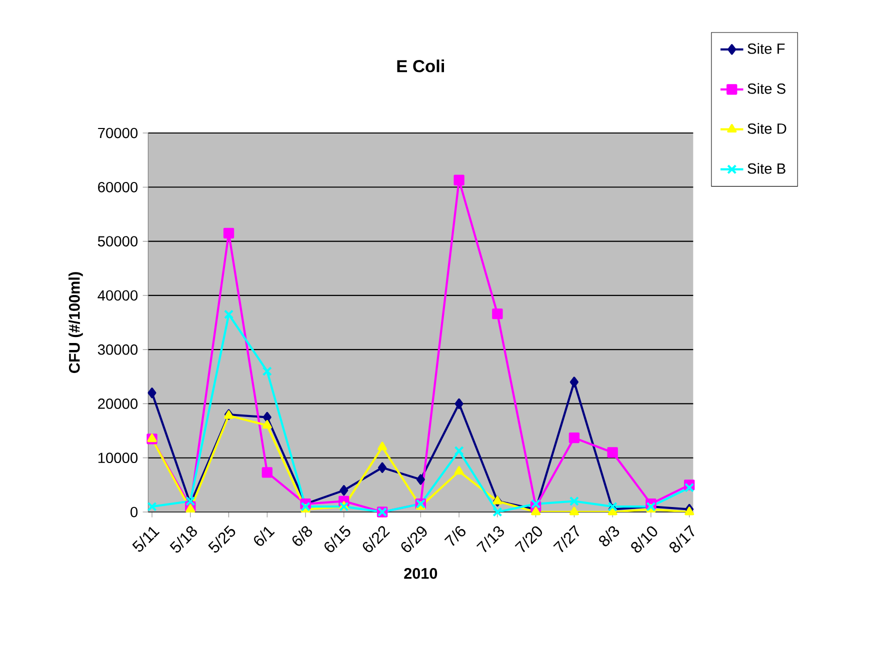  I want to click on x-tick-label: 7/13, so click(490, 539).